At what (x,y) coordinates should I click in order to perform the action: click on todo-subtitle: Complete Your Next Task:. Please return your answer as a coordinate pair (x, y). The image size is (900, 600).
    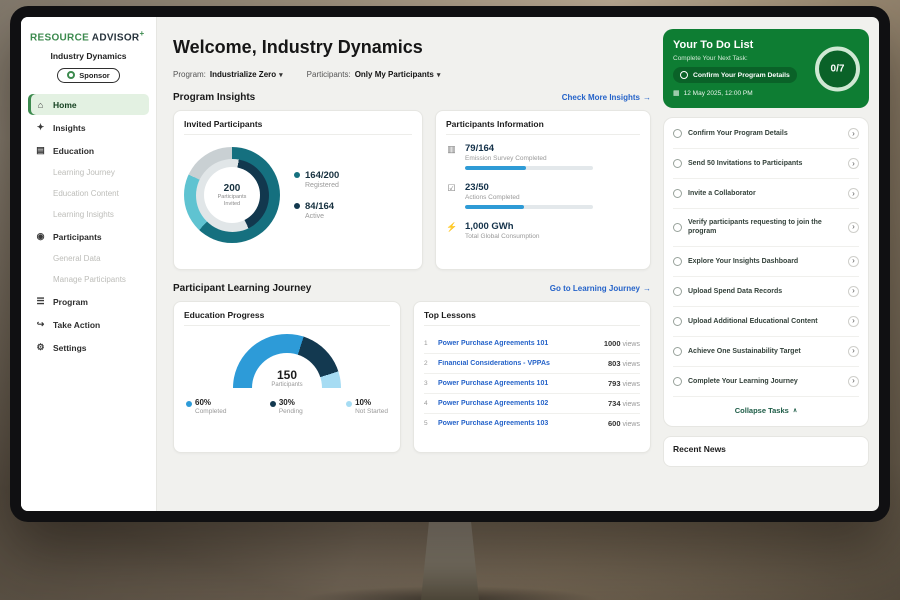
    Looking at the image, I should click on (710, 58).